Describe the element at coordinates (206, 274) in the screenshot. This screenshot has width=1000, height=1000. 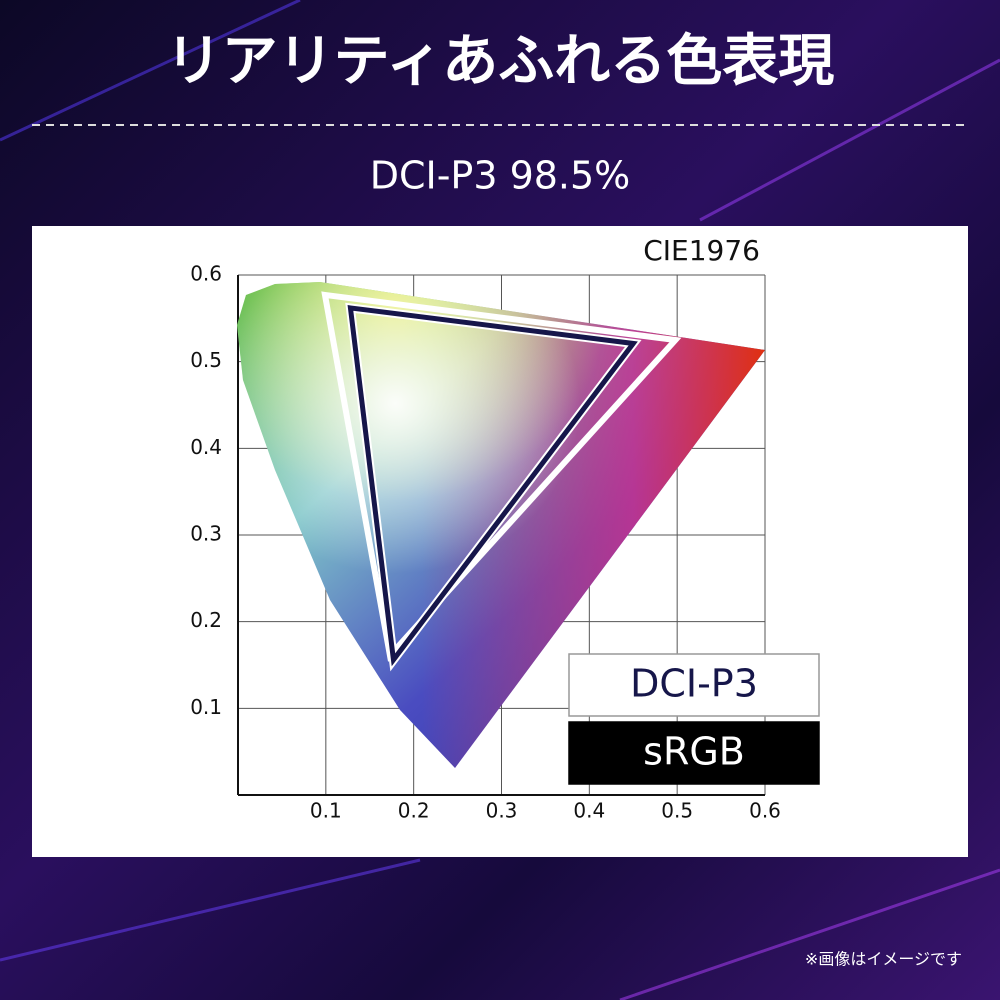
I see `y-tick-label: 0.6` at that location.